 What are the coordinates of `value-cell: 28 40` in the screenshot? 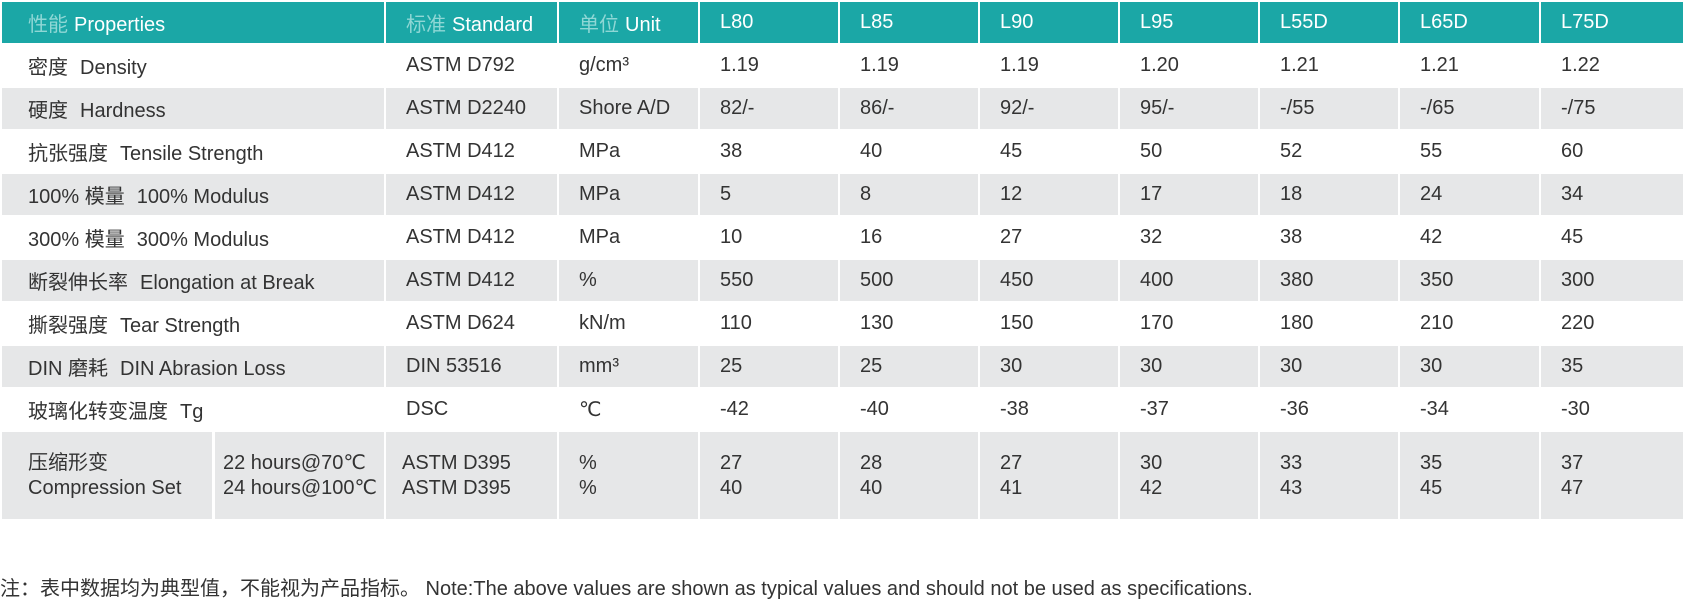 It's located at (909, 475).